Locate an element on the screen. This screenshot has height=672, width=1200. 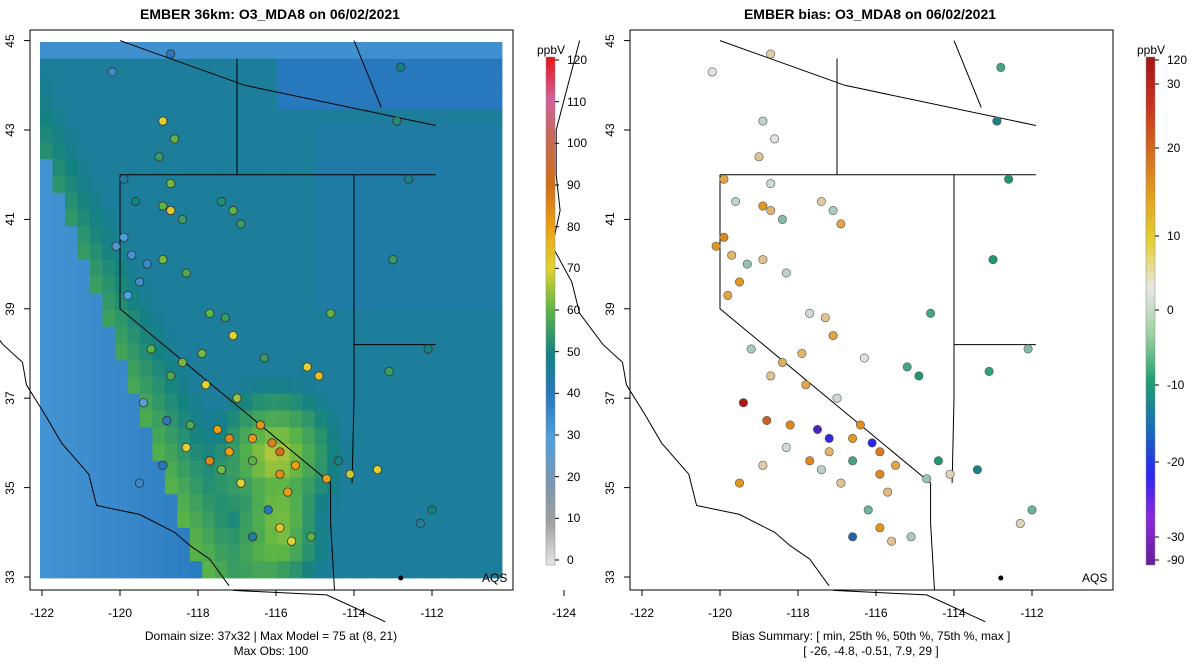
right-colorbar-tick-label: -20 is located at coordinates (1176, 462).